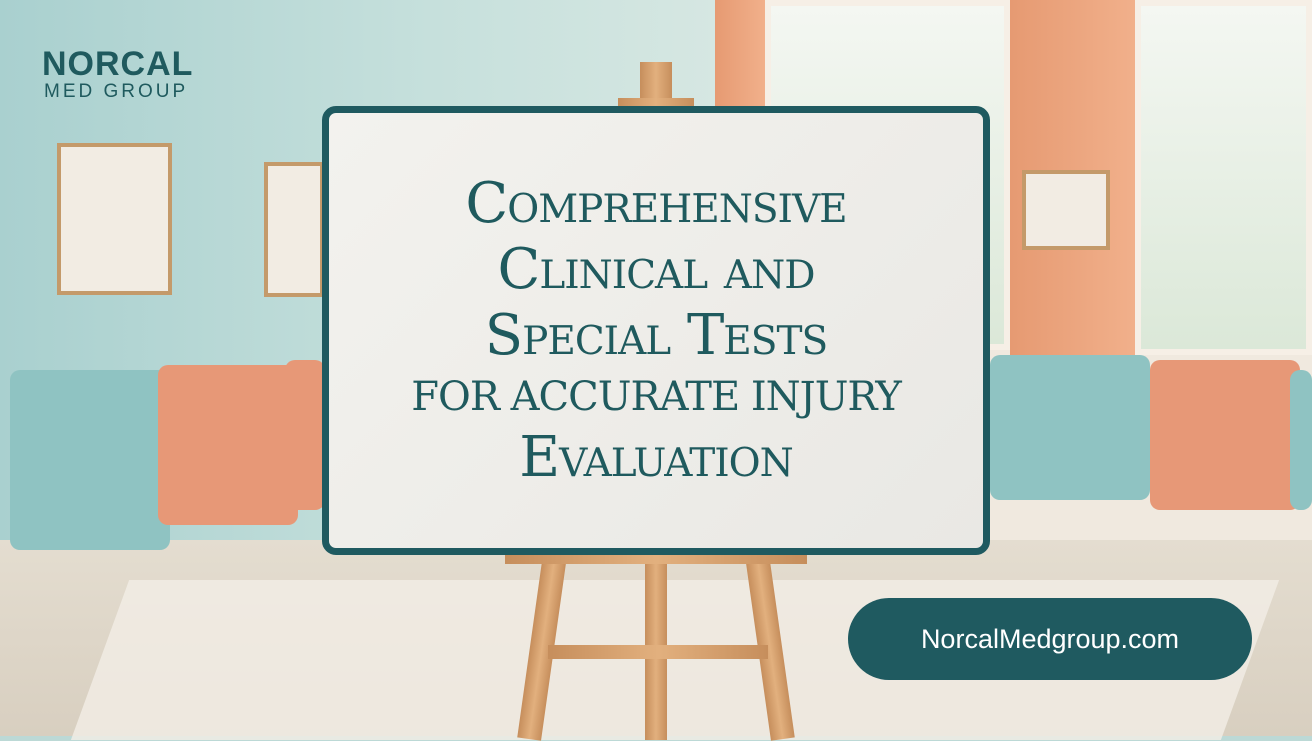 The image size is (1312, 741). I want to click on logo-line-1: NORCAL, so click(118, 64).